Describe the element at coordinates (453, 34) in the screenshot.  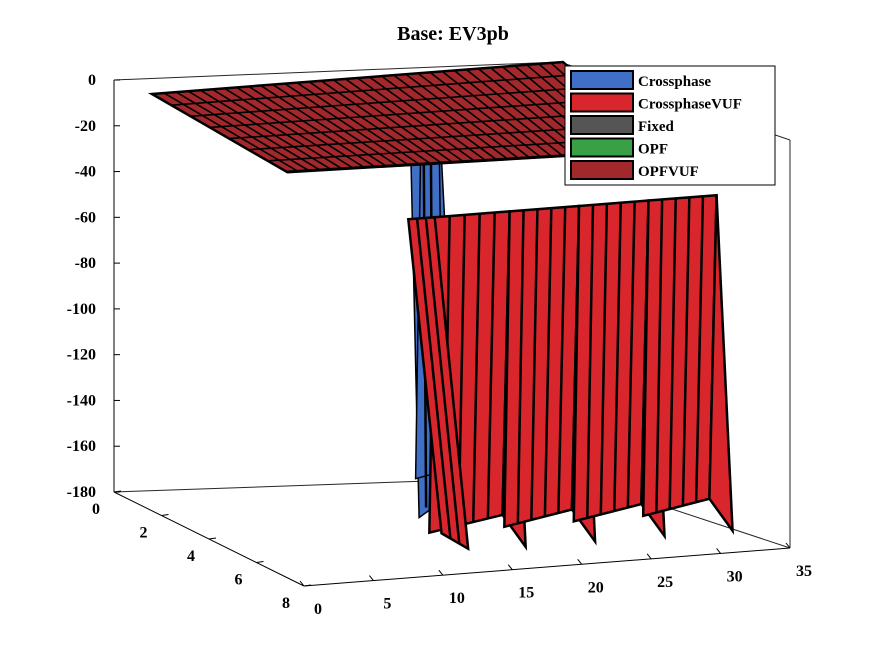
I see `chart-title: Base: EV3pb` at that location.